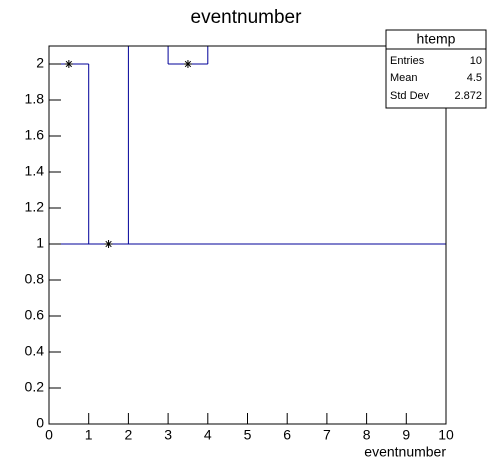  Describe the element at coordinates (407, 61) in the screenshot. I see `stats-label: Entries` at that location.